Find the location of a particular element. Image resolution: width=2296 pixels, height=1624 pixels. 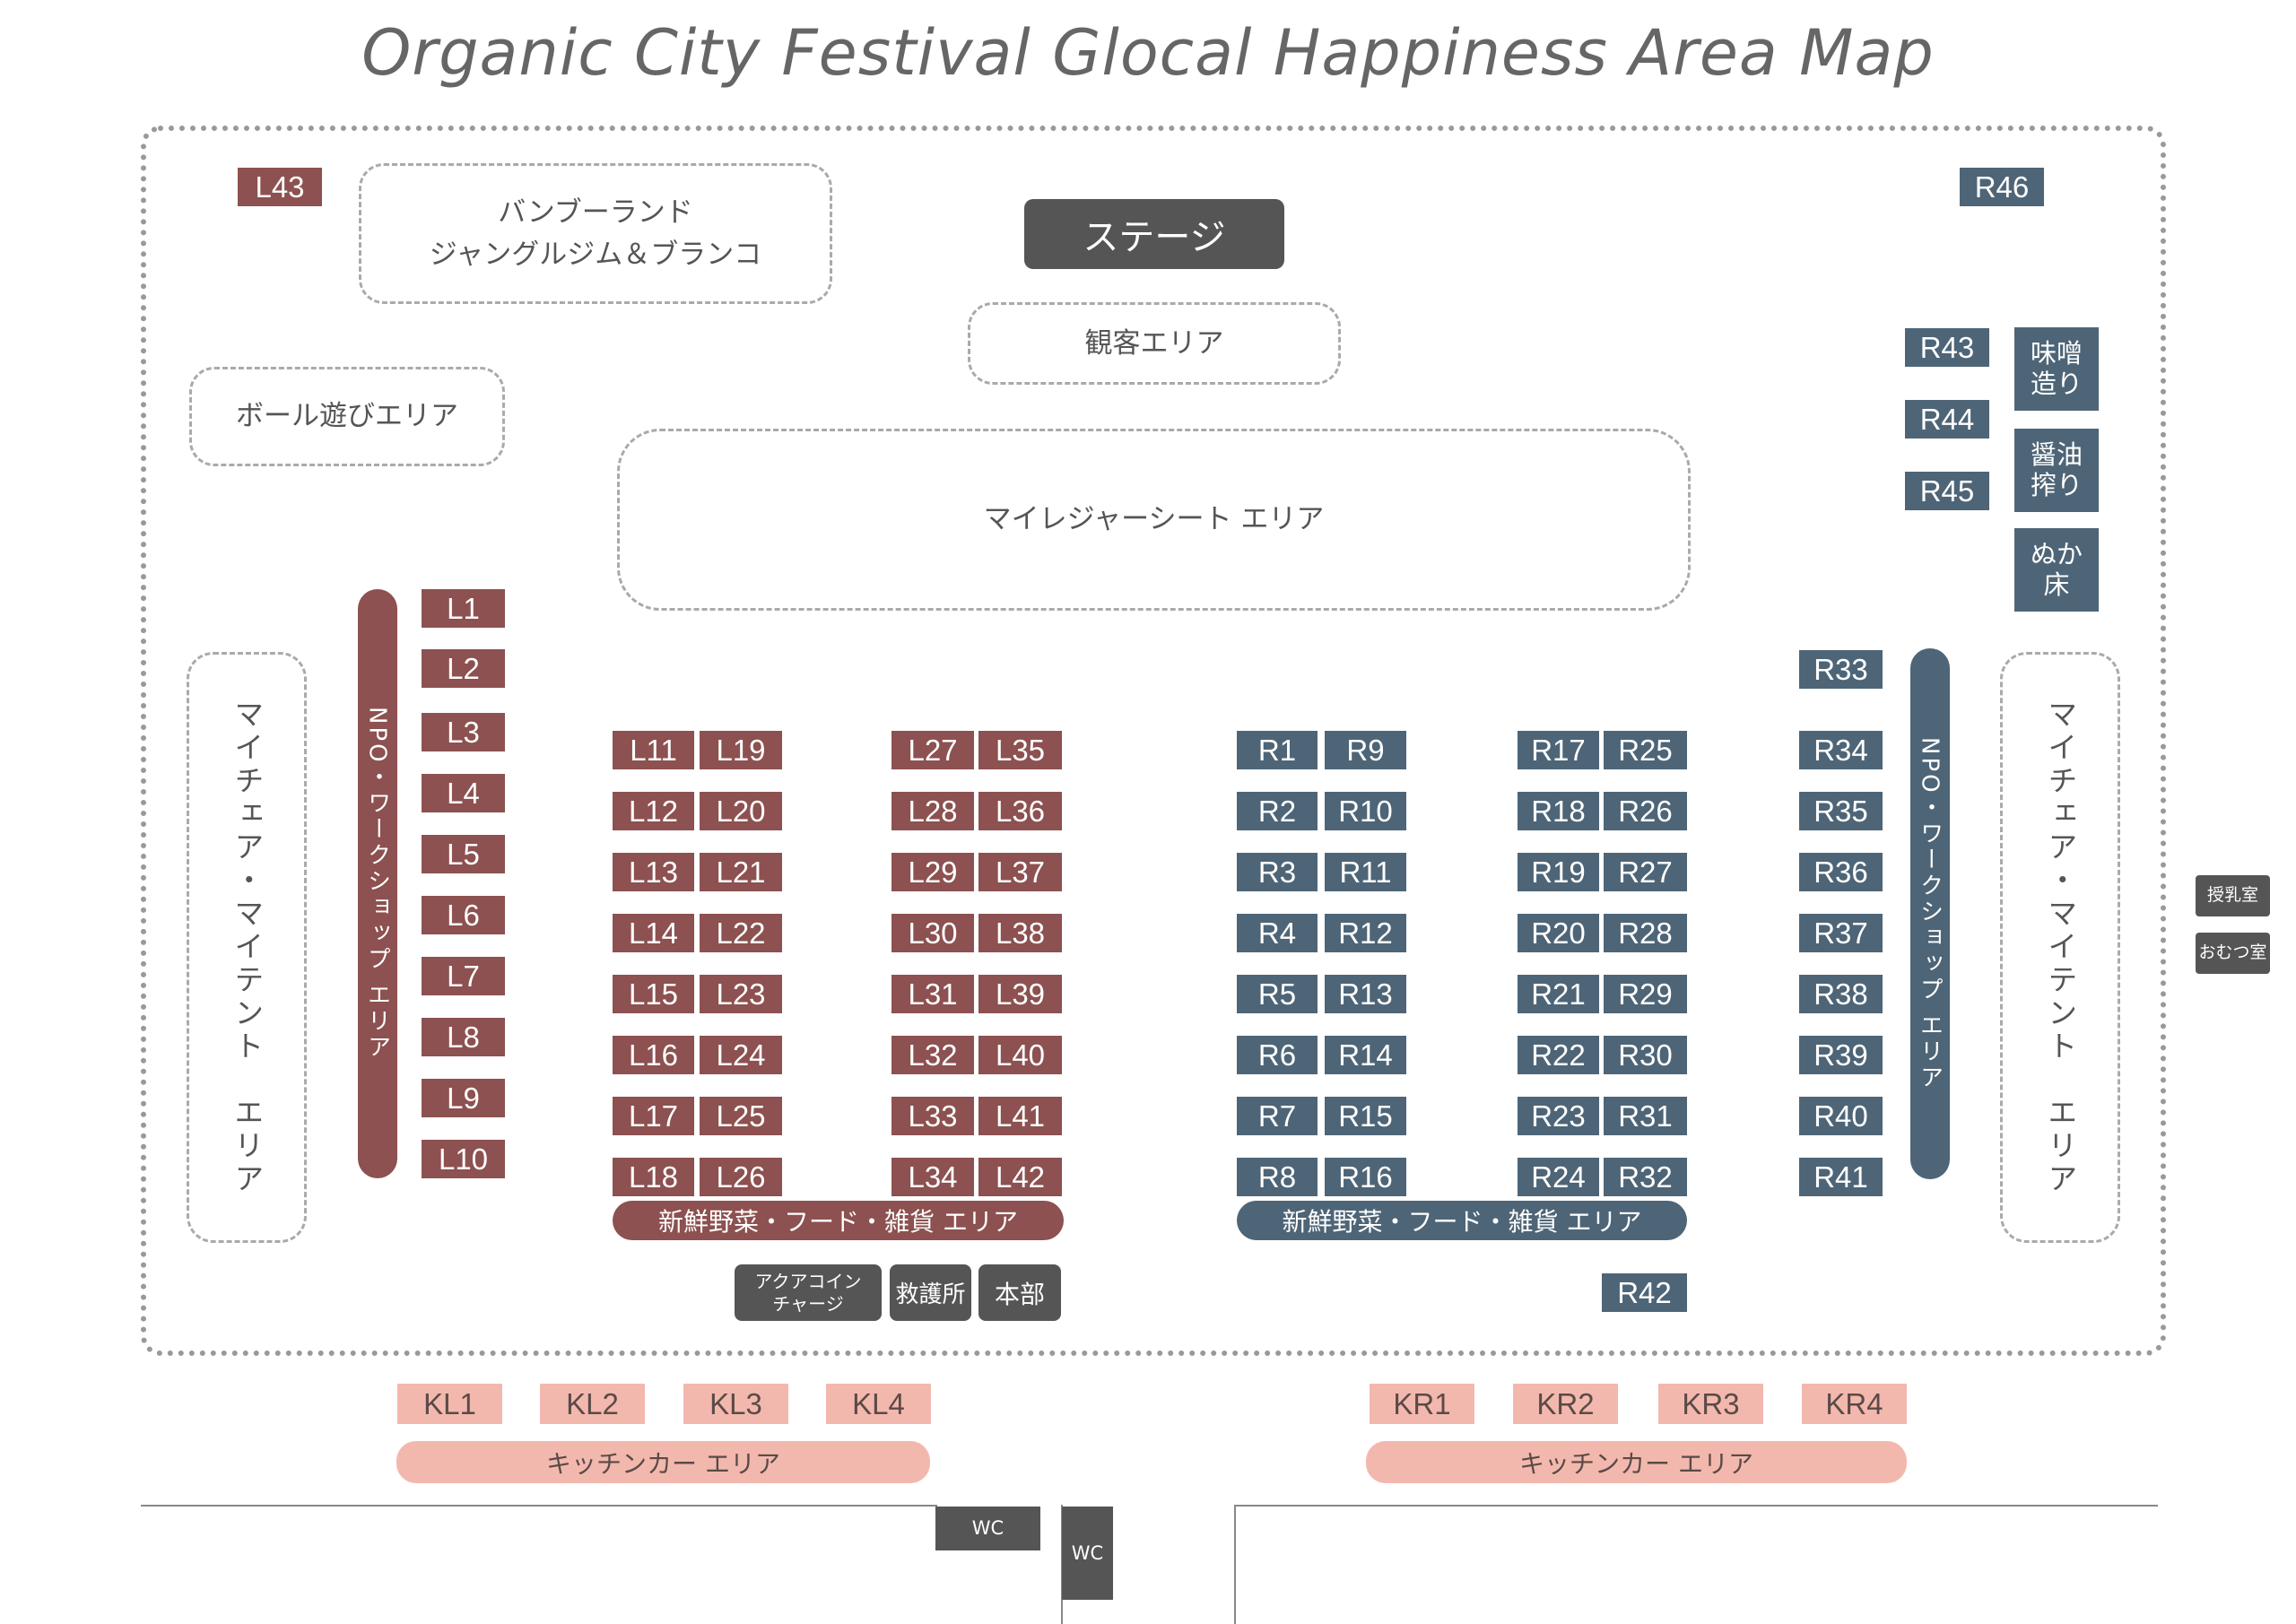

booth-L3: L3 is located at coordinates (463, 732).